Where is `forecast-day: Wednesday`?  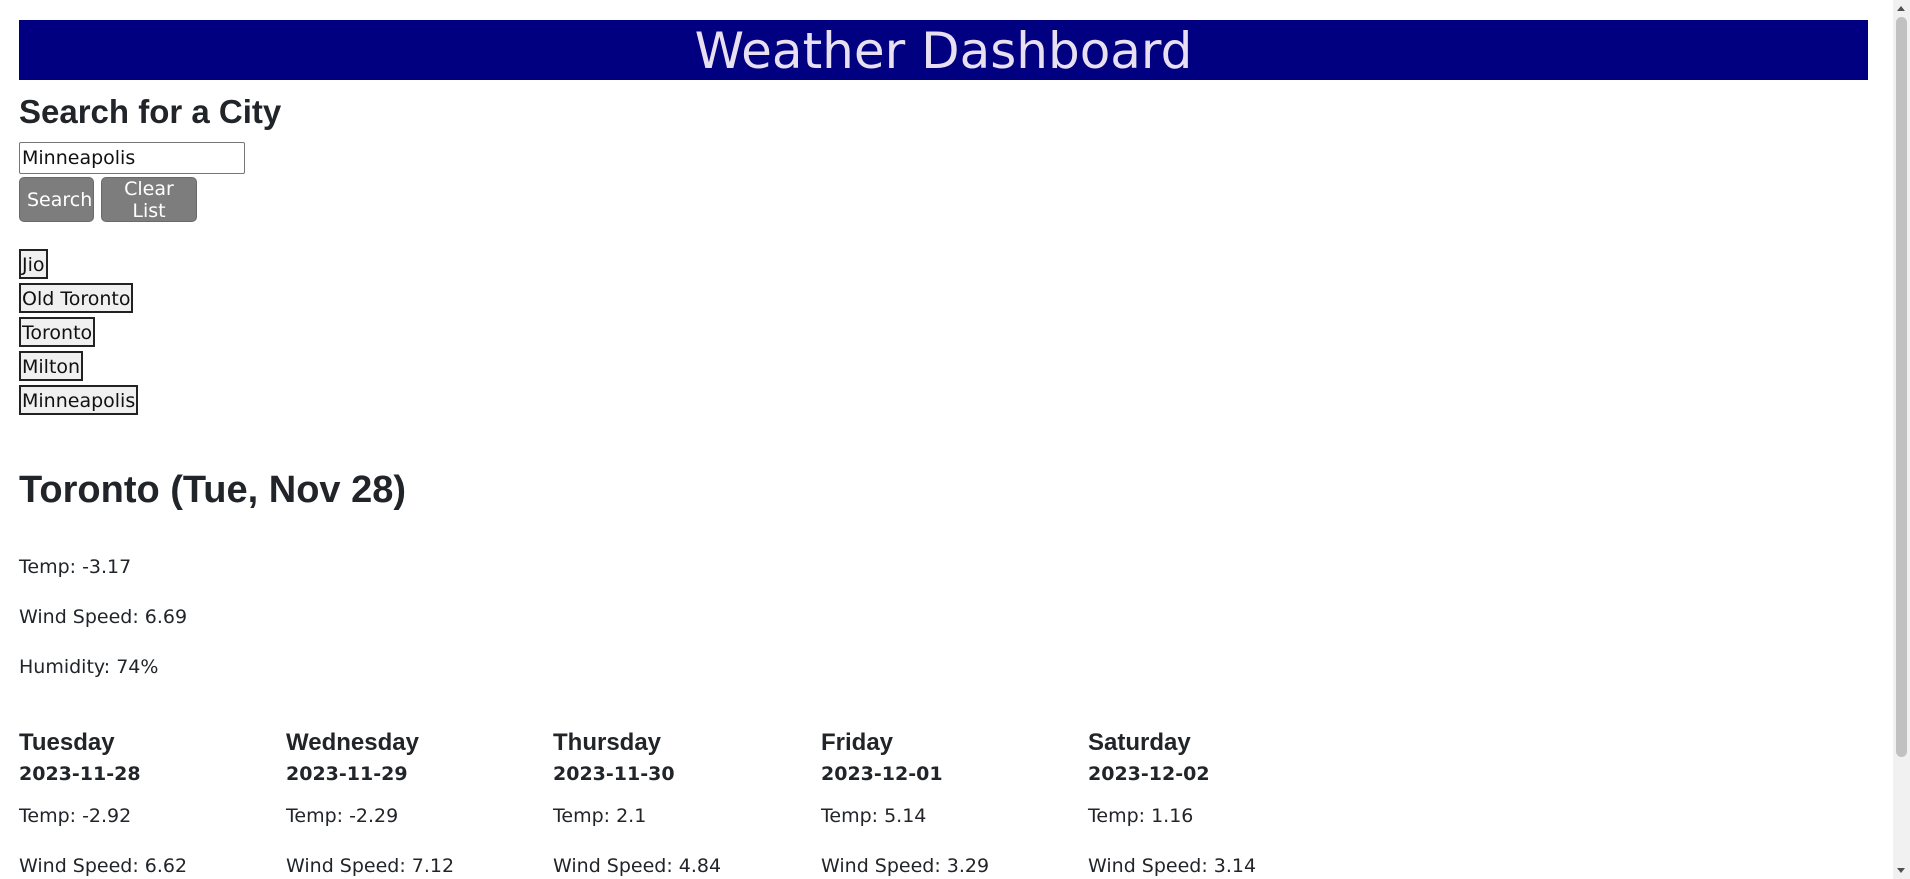 forecast-day: Wednesday is located at coordinates (352, 742).